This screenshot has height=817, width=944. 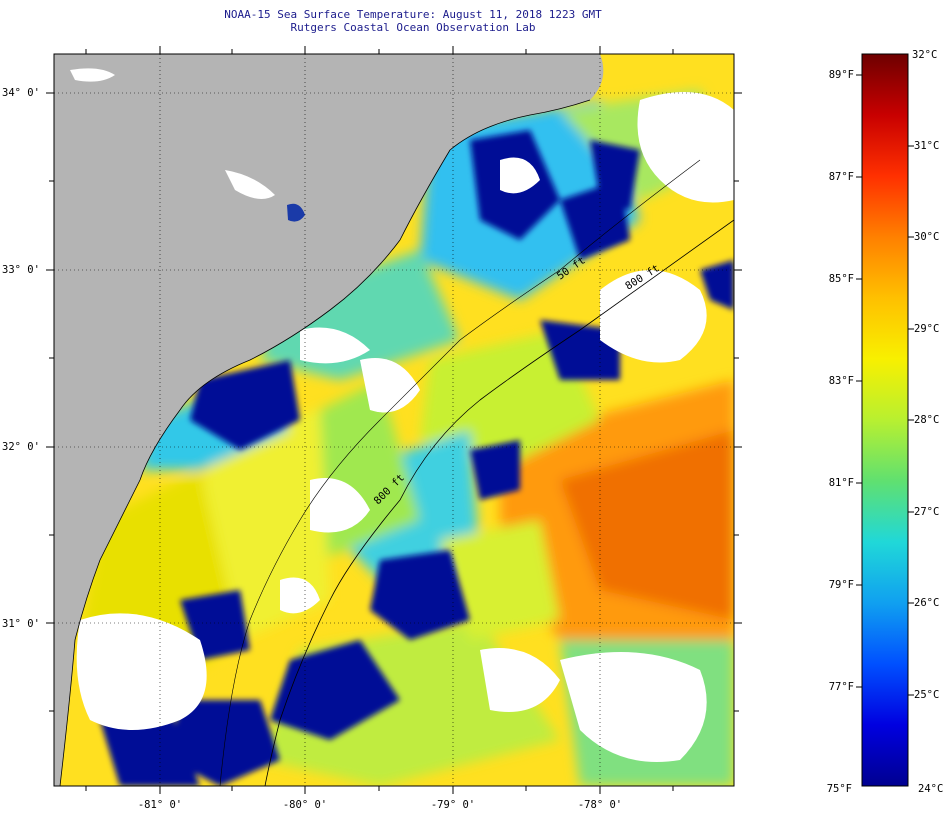 I want to click on inland-lake, so click(x=296, y=212).